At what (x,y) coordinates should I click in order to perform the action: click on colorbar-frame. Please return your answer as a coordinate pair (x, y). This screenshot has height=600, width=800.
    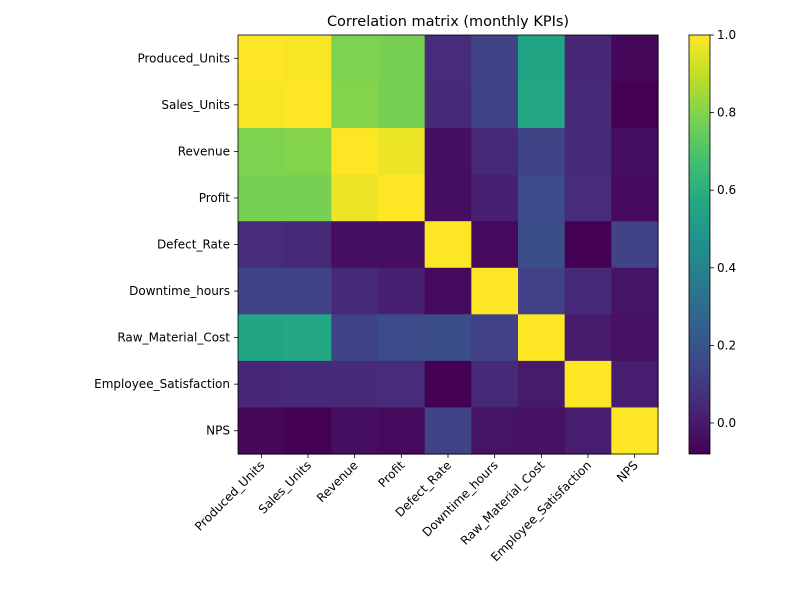
    Looking at the image, I should click on (699, 244).